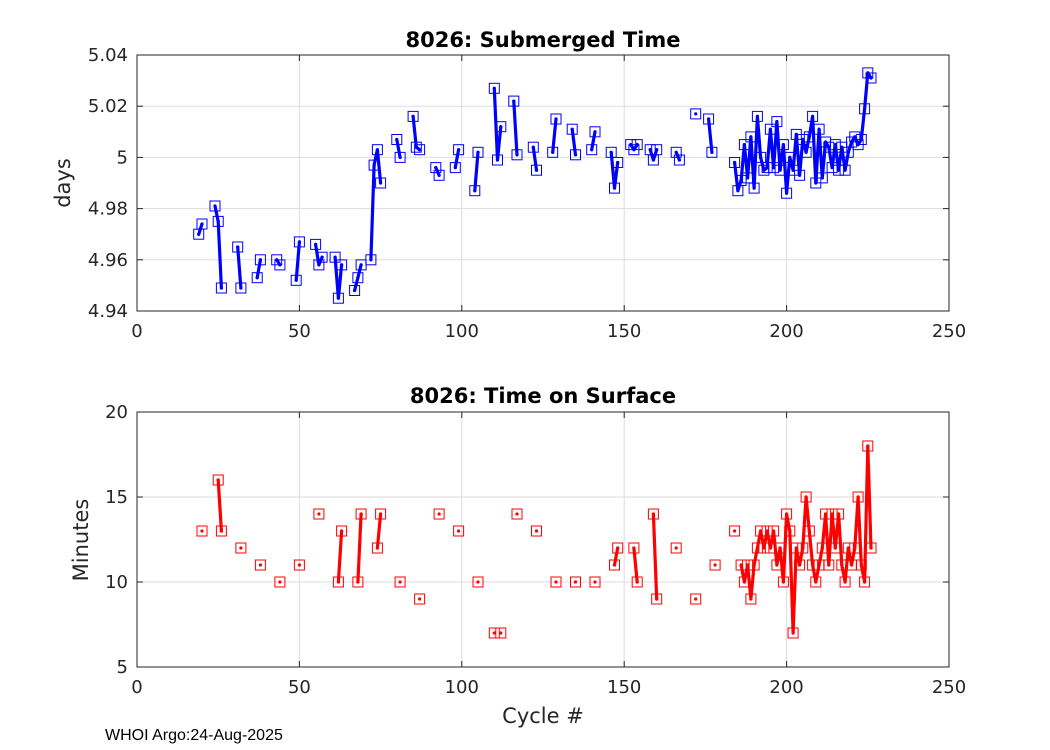 Image resolution: width=1050 pixels, height=750 pixels. I want to click on submerged-y-tick-label: 4.94, so click(108, 311).